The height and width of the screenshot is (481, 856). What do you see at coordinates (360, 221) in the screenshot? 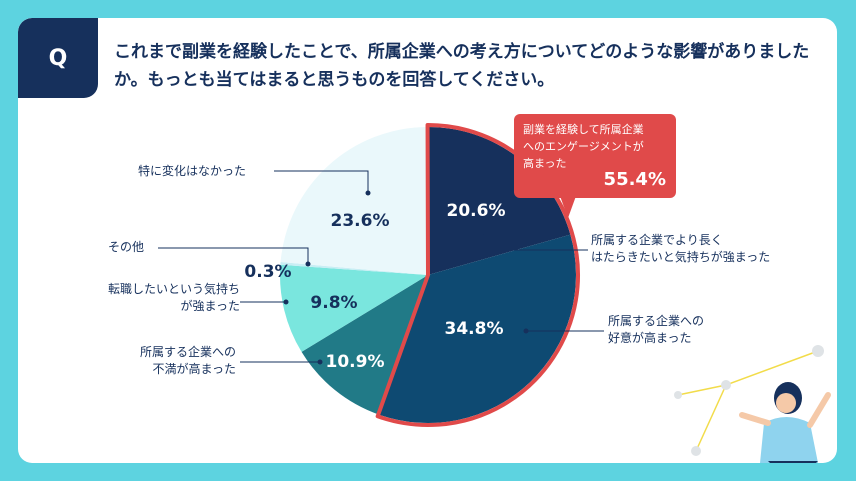
I see `slice-value-label: 23.6%` at bounding box center [360, 221].